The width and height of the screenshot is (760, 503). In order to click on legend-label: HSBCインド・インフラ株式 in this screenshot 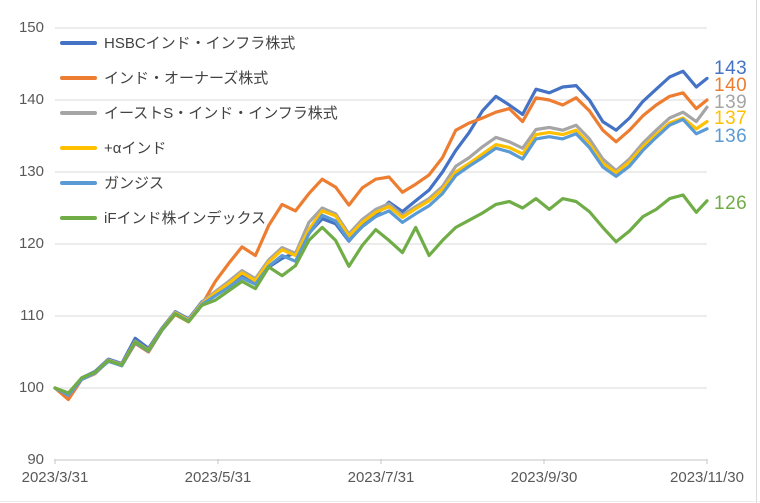, I will do `click(200, 43)`.